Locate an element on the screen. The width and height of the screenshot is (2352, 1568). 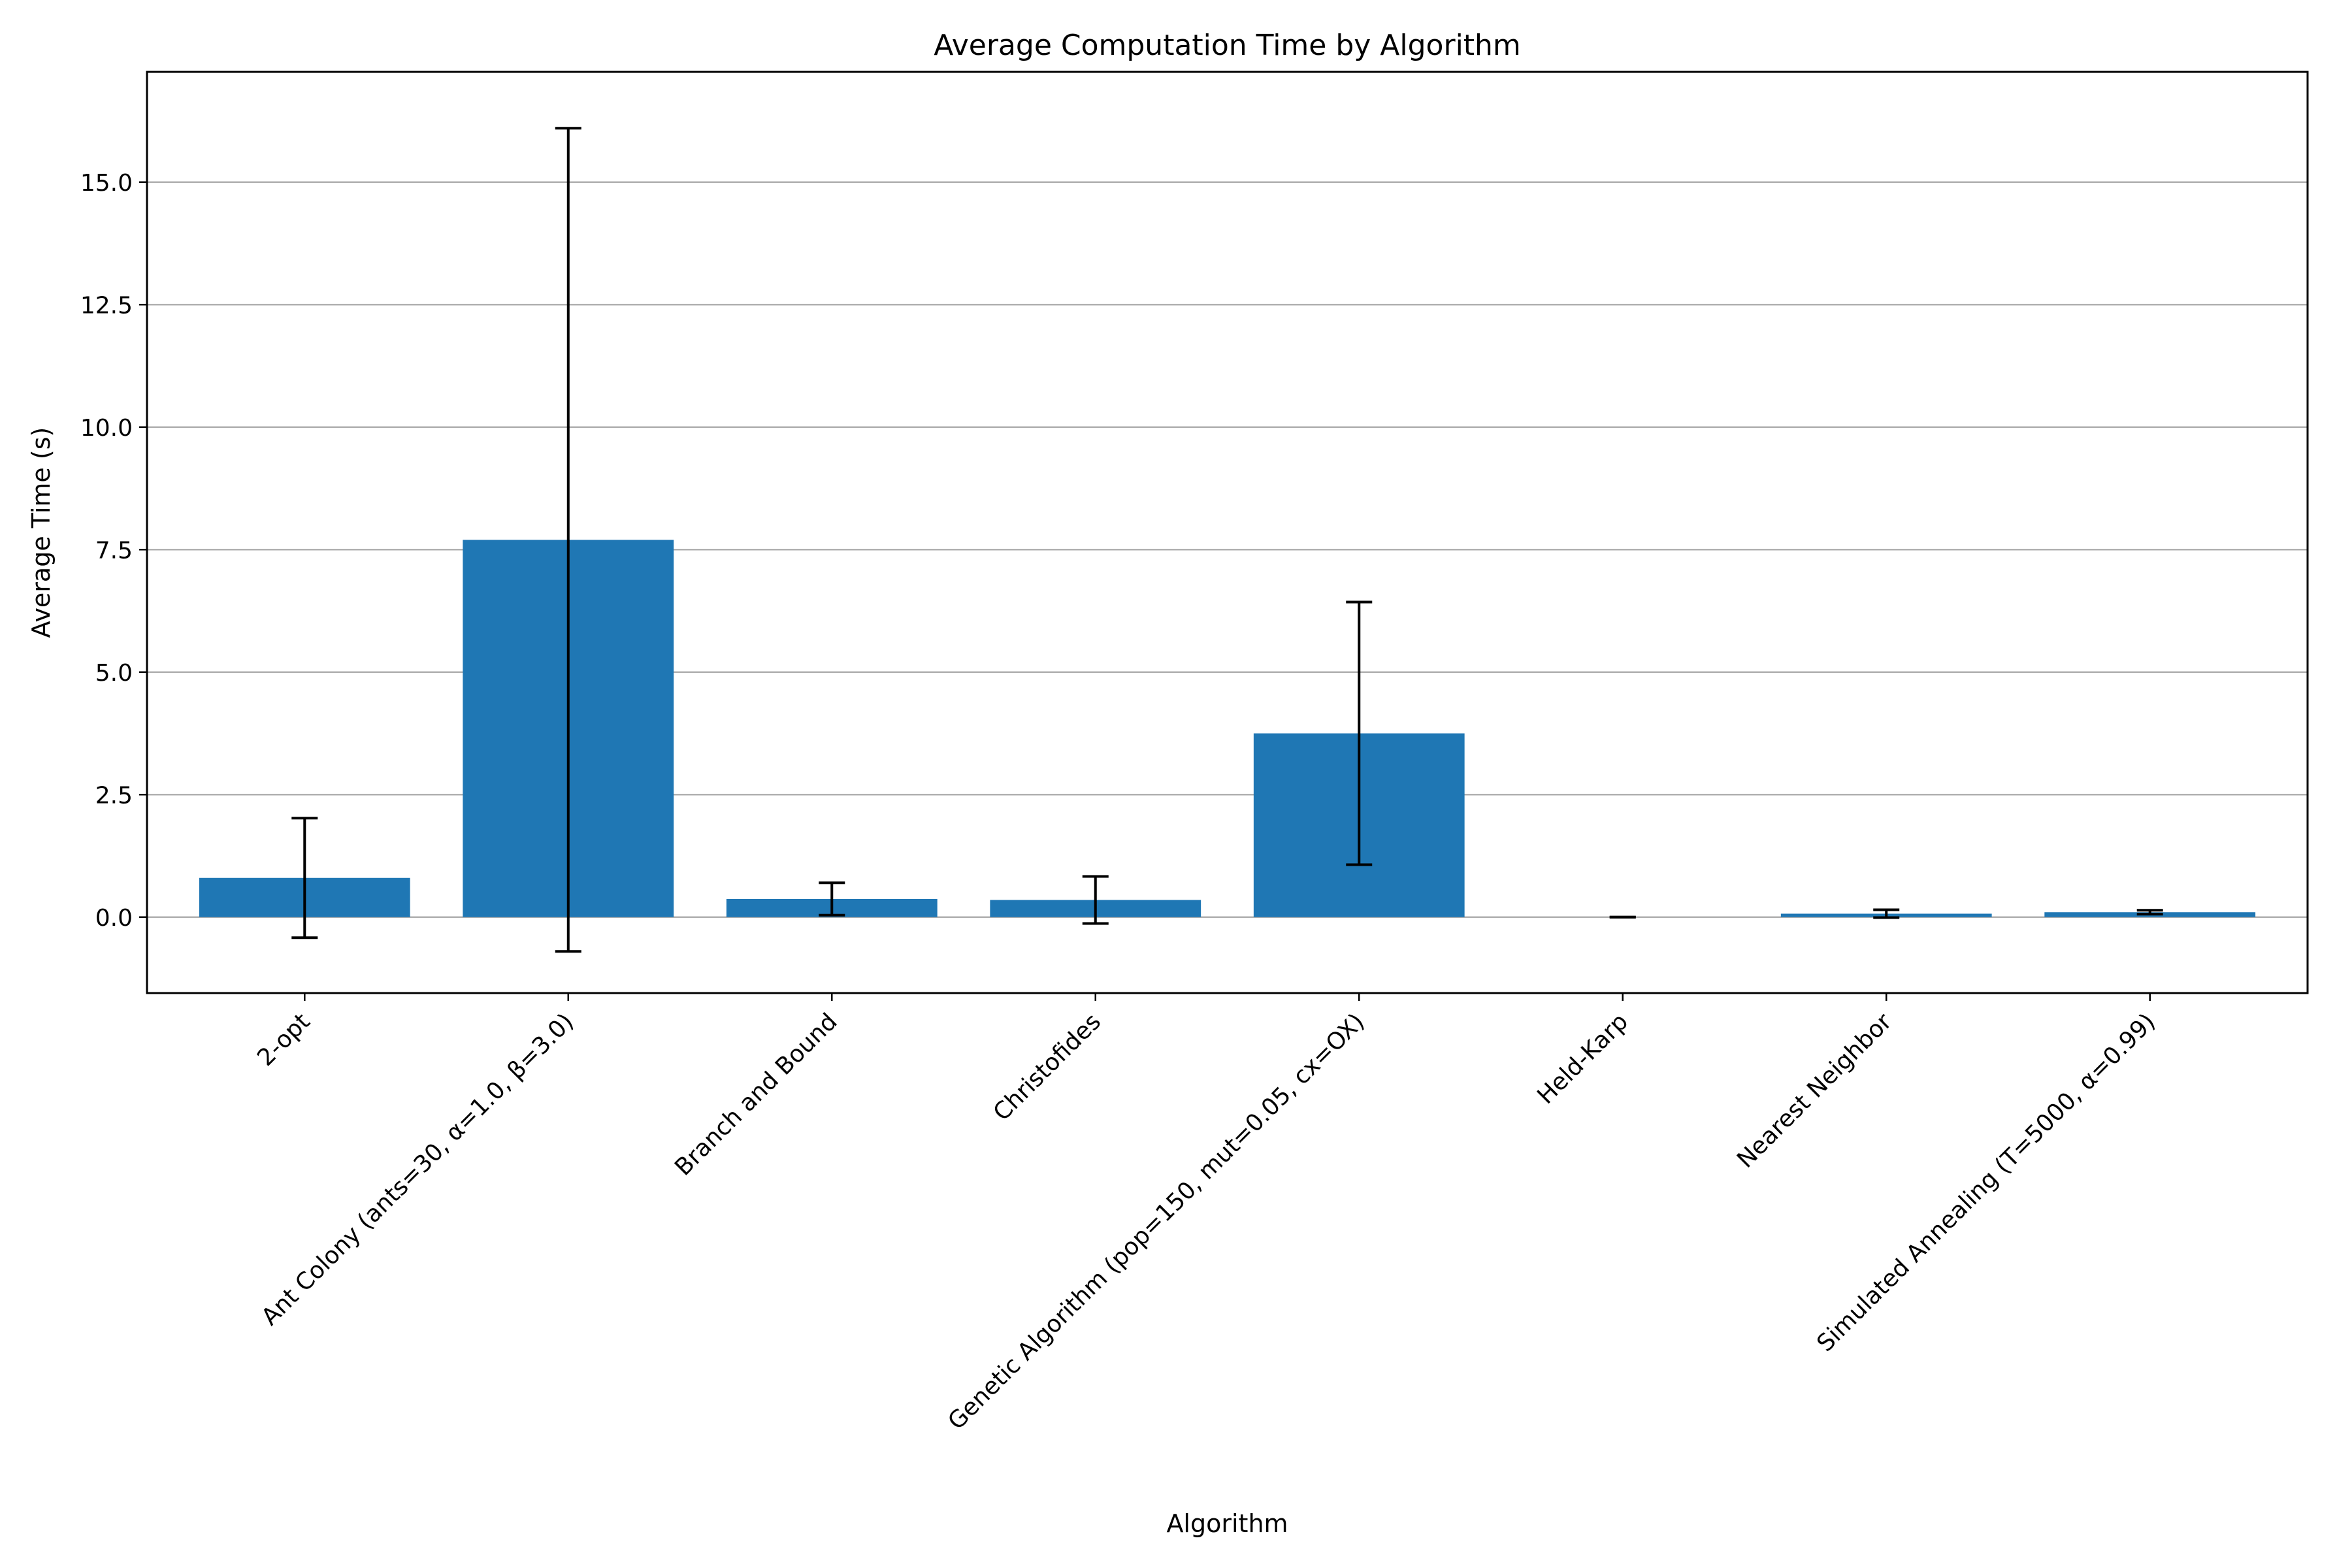
y-tick-label: 15.0 is located at coordinates (106, 183).